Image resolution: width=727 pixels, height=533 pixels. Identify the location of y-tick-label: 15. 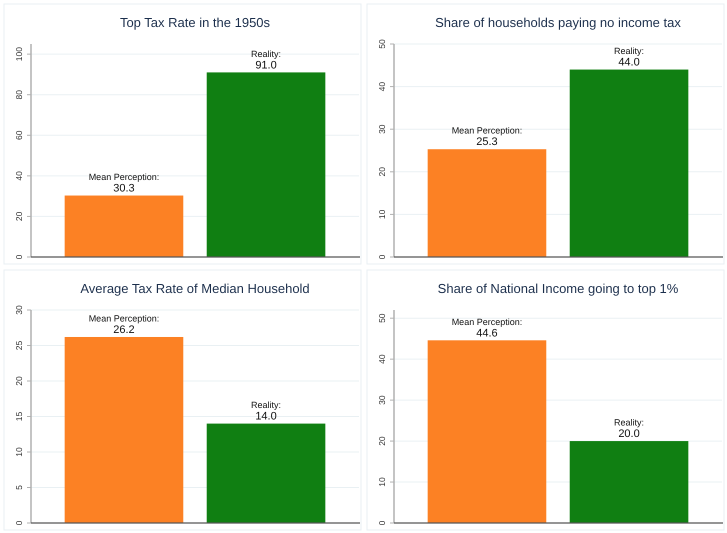
(19, 417).